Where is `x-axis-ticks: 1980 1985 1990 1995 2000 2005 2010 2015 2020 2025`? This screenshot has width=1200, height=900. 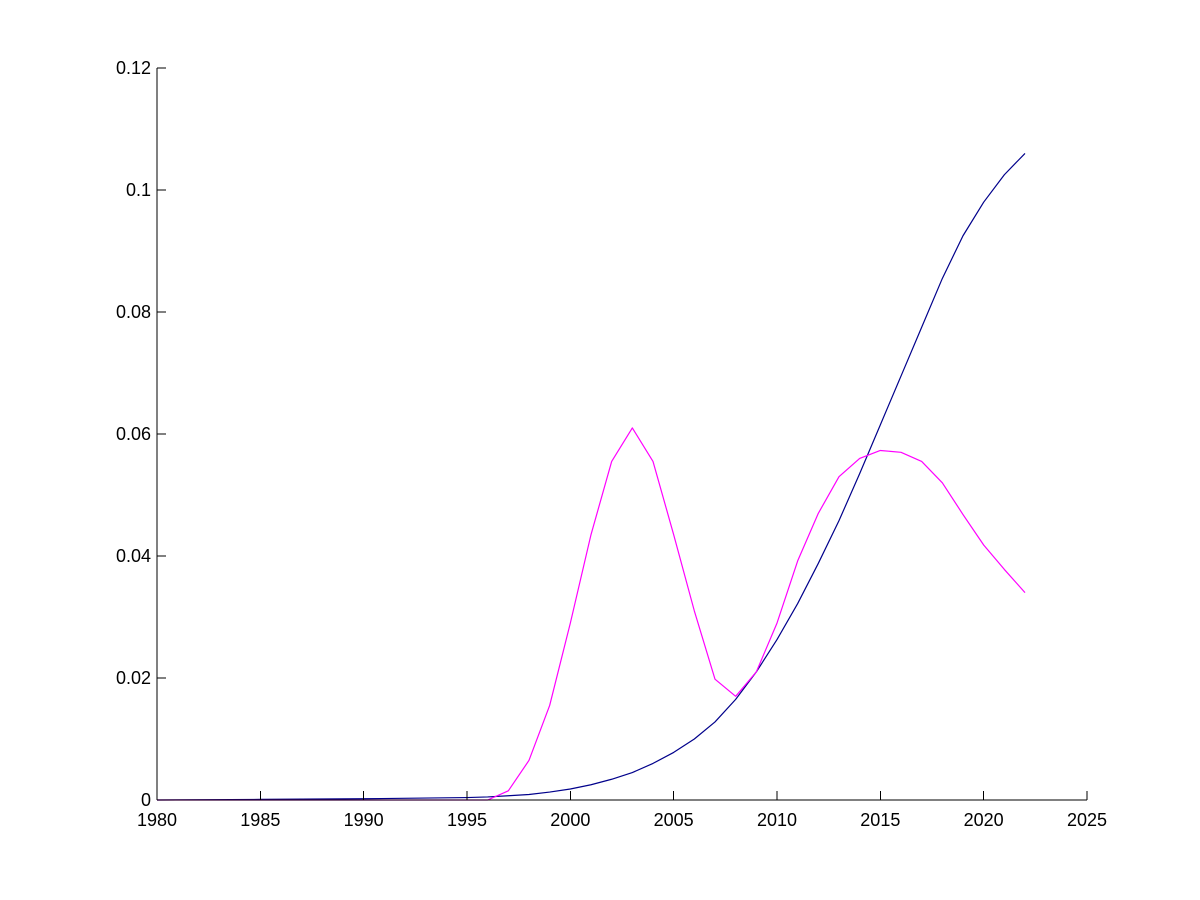
x-axis-ticks: 1980 1985 1990 1995 2000 2005 2010 2015 2020 2025 is located at coordinates (622, 810).